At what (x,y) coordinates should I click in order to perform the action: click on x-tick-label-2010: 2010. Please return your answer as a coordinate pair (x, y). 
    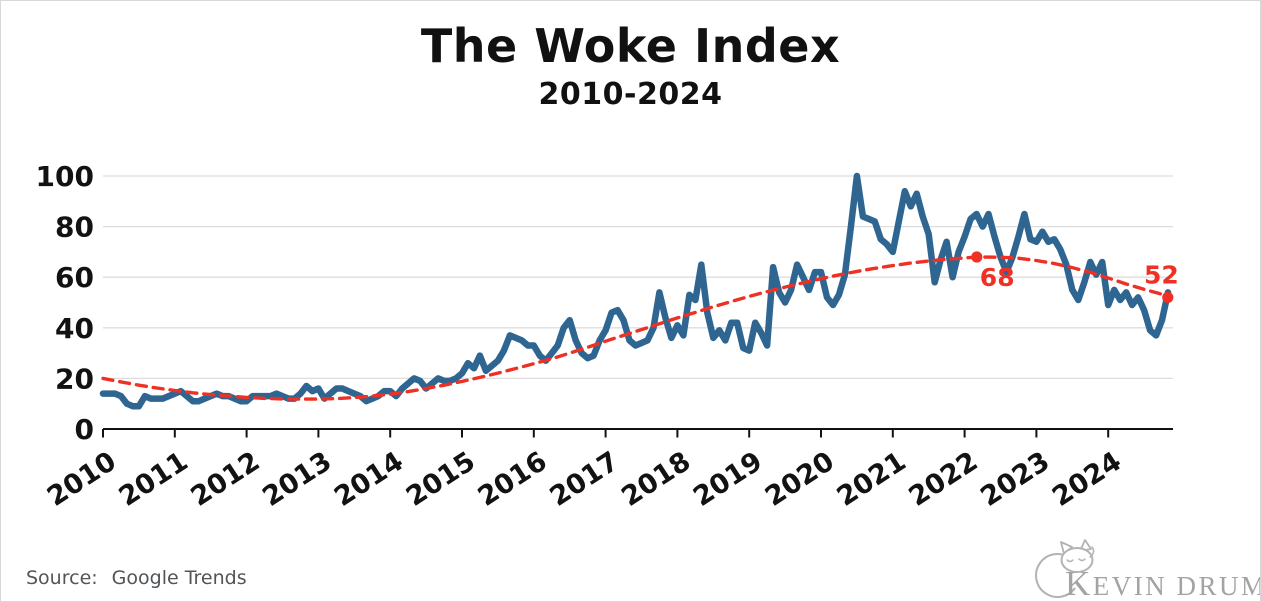
    Looking at the image, I should click on (82, 479).